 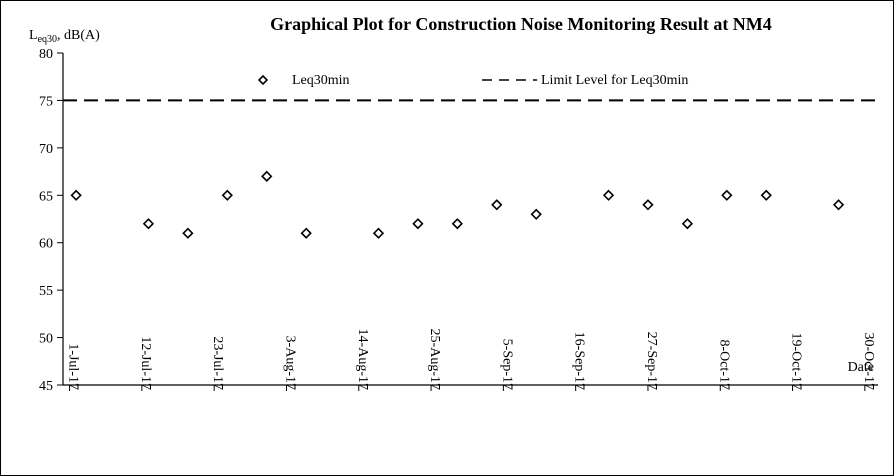 What do you see at coordinates (46, 339) in the screenshot?
I see `y-tick-label: 50` at bounding box center [46, 339].